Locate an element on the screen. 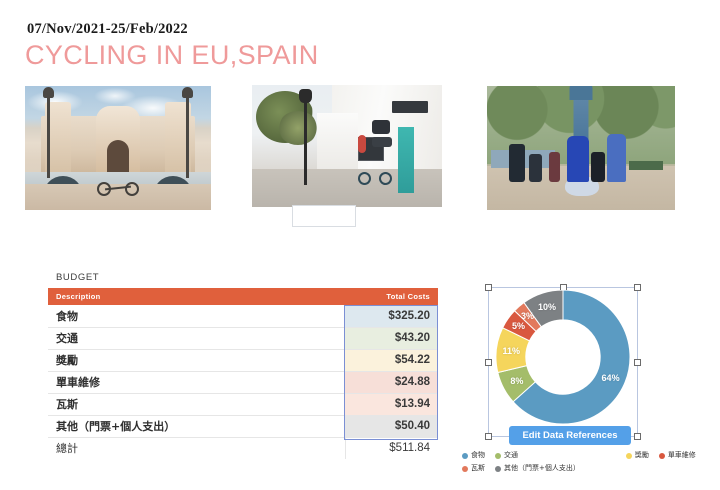 Image resolution: width=720 pixels, height=490 pixels. photo-white-village-street-bicycle is located at coordinates (347, 146).